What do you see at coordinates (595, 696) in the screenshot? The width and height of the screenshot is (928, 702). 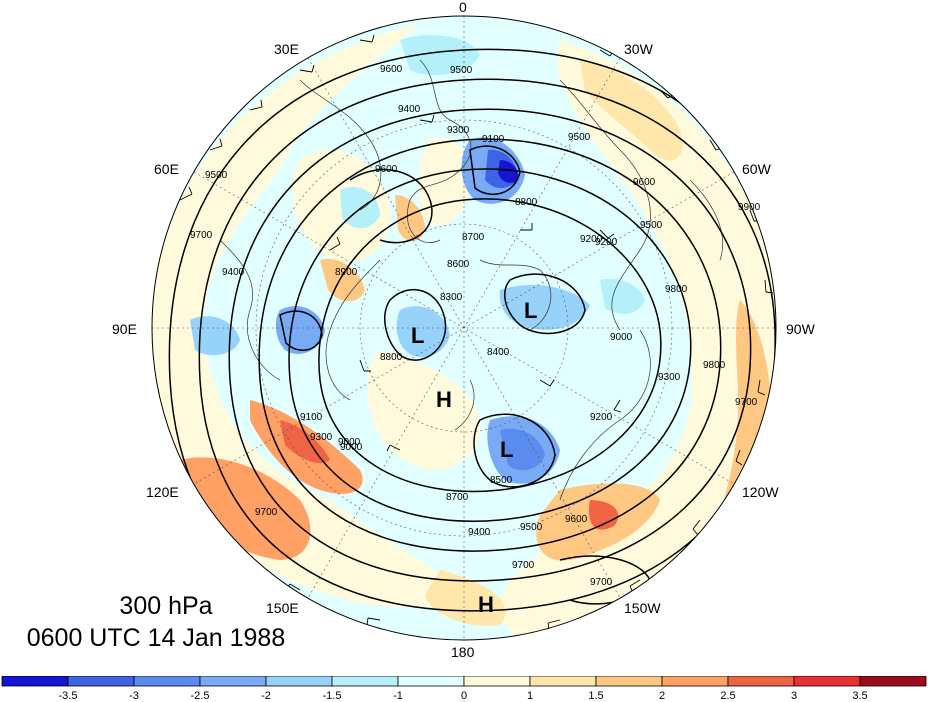 I see `colorbar-tick-label: 1.5` at bounding box center [595, 696].